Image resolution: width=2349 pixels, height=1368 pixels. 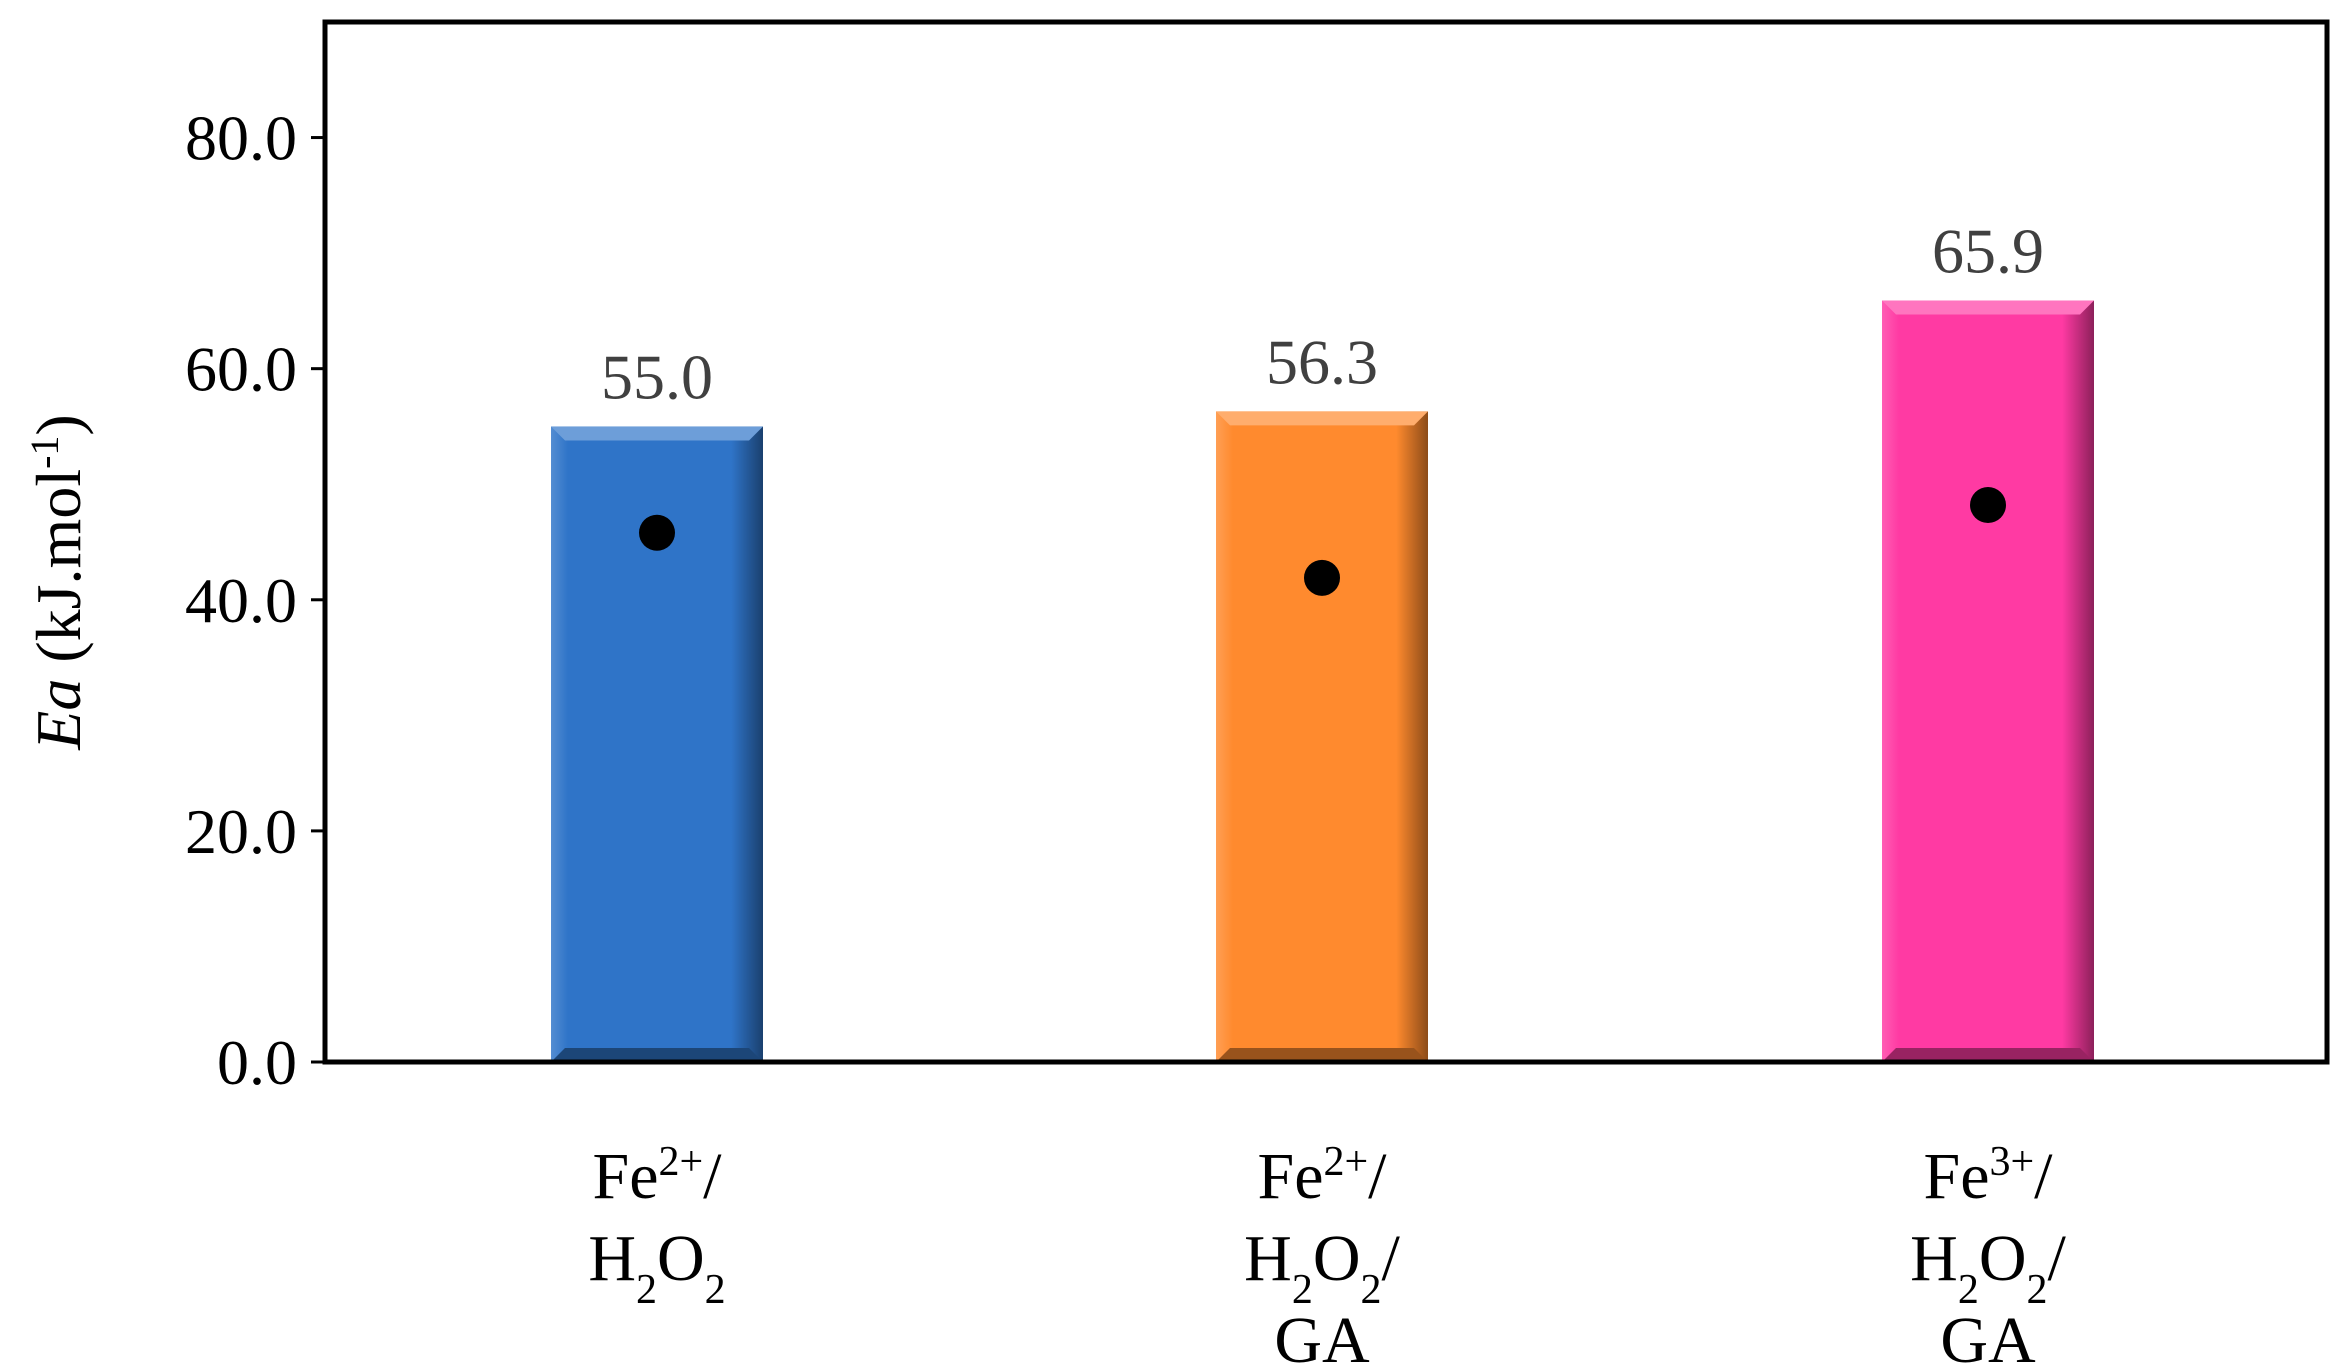 What do you see at coordinates (241, 831) in the screenshot?
I see `y-tick-label: 20.0` at bounding box center [241, 831].